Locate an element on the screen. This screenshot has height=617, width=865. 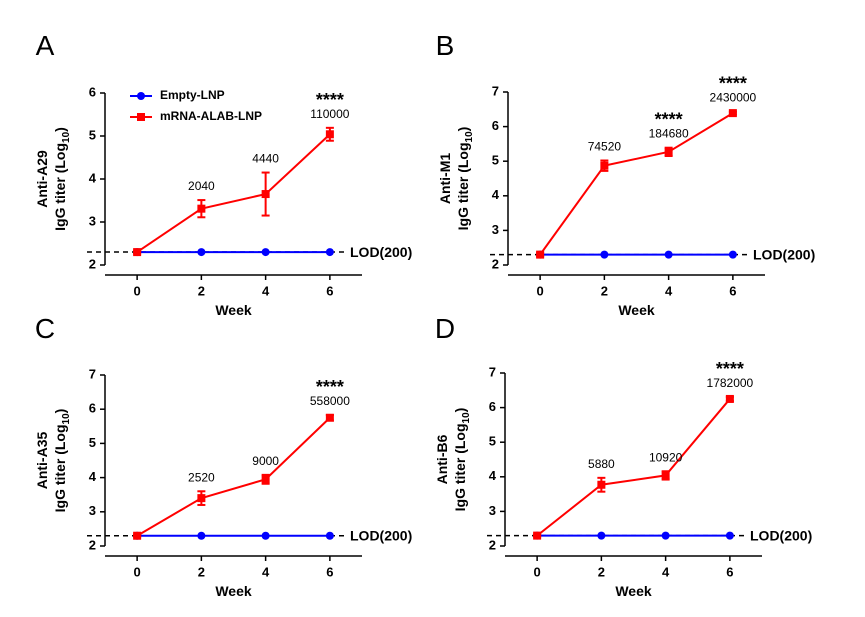
annotation: 5880 is located at coordinates (601, 464).